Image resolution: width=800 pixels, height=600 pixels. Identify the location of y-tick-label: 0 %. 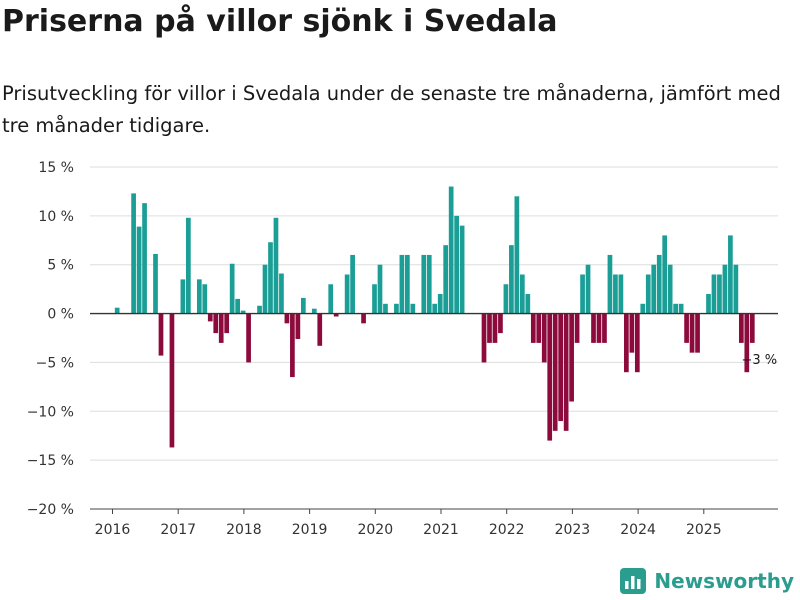
(60, 315).